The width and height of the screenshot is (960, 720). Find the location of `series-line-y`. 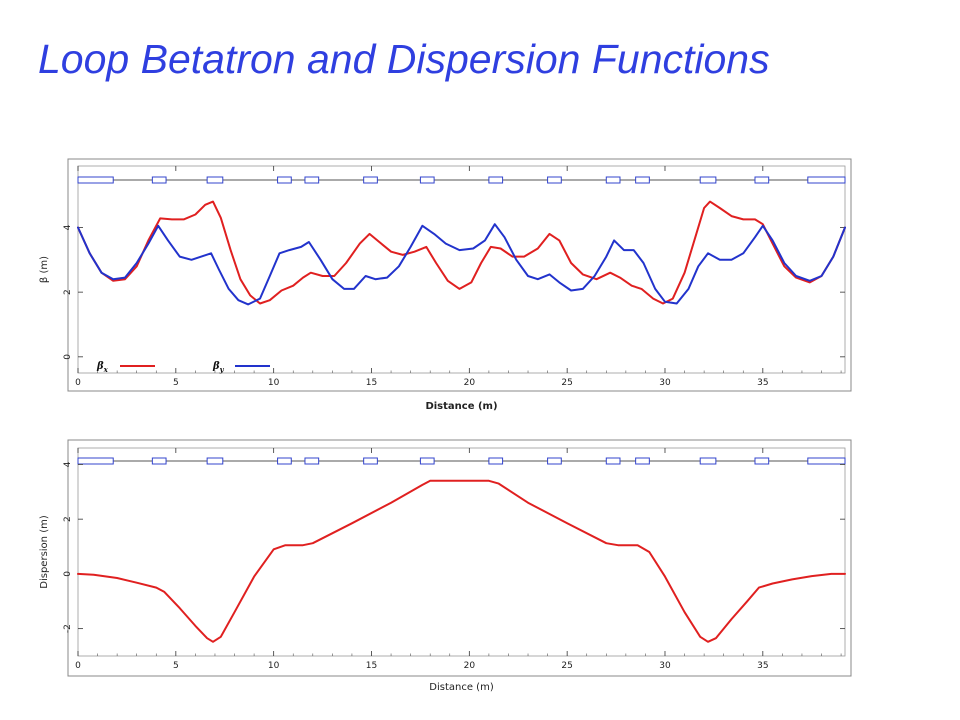

series-line-y is located at coordinates (461, 264).